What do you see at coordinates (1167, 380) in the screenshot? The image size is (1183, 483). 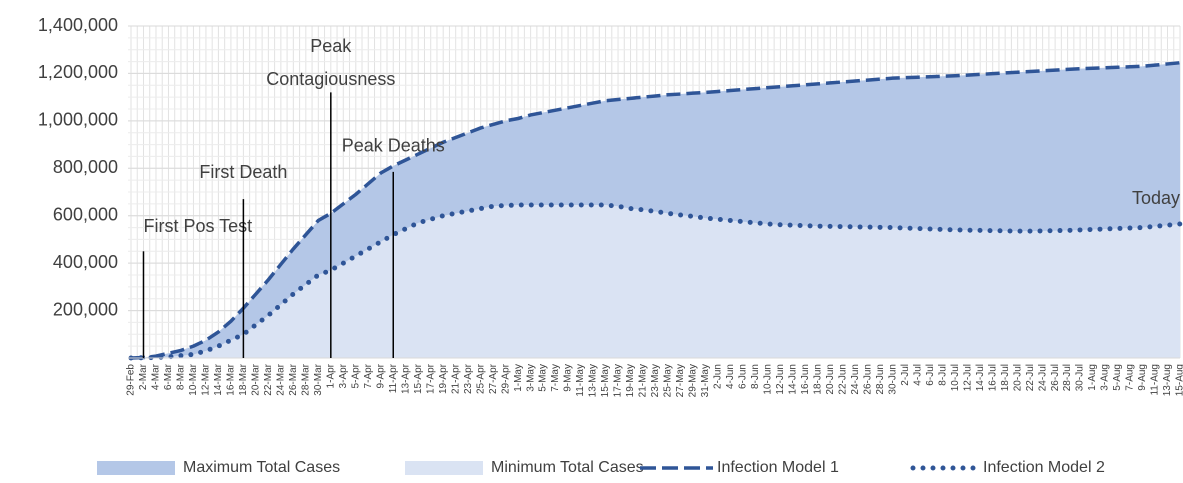 I see `x-tick-label: 13-Aug` at bounding box center [1167, 380].